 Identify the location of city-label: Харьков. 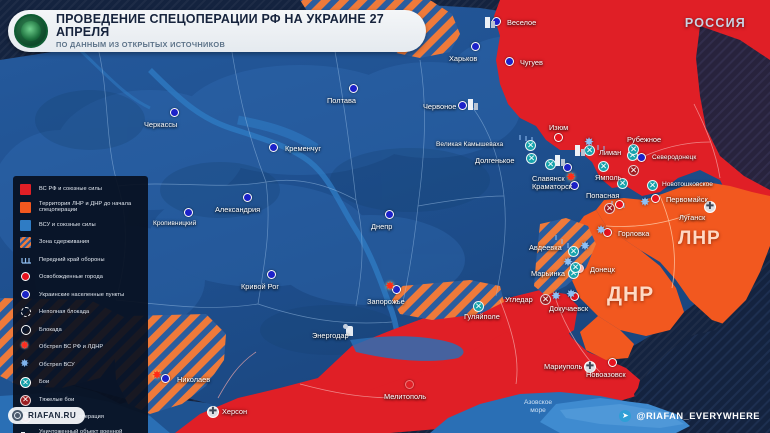
(463, 58).